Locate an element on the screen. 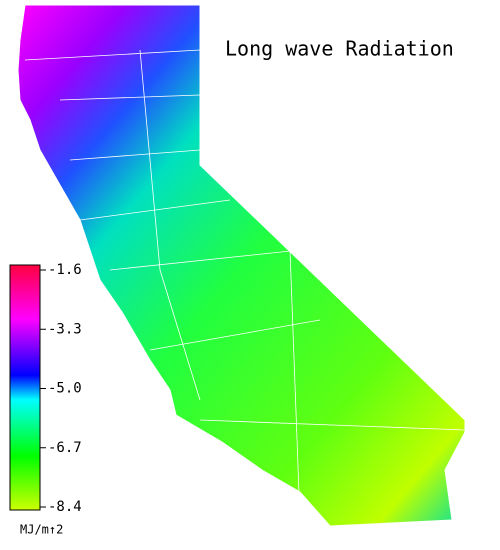 The image size is (500, 550). map-title: Long wave Radiation is located at coordinates (339, 49).